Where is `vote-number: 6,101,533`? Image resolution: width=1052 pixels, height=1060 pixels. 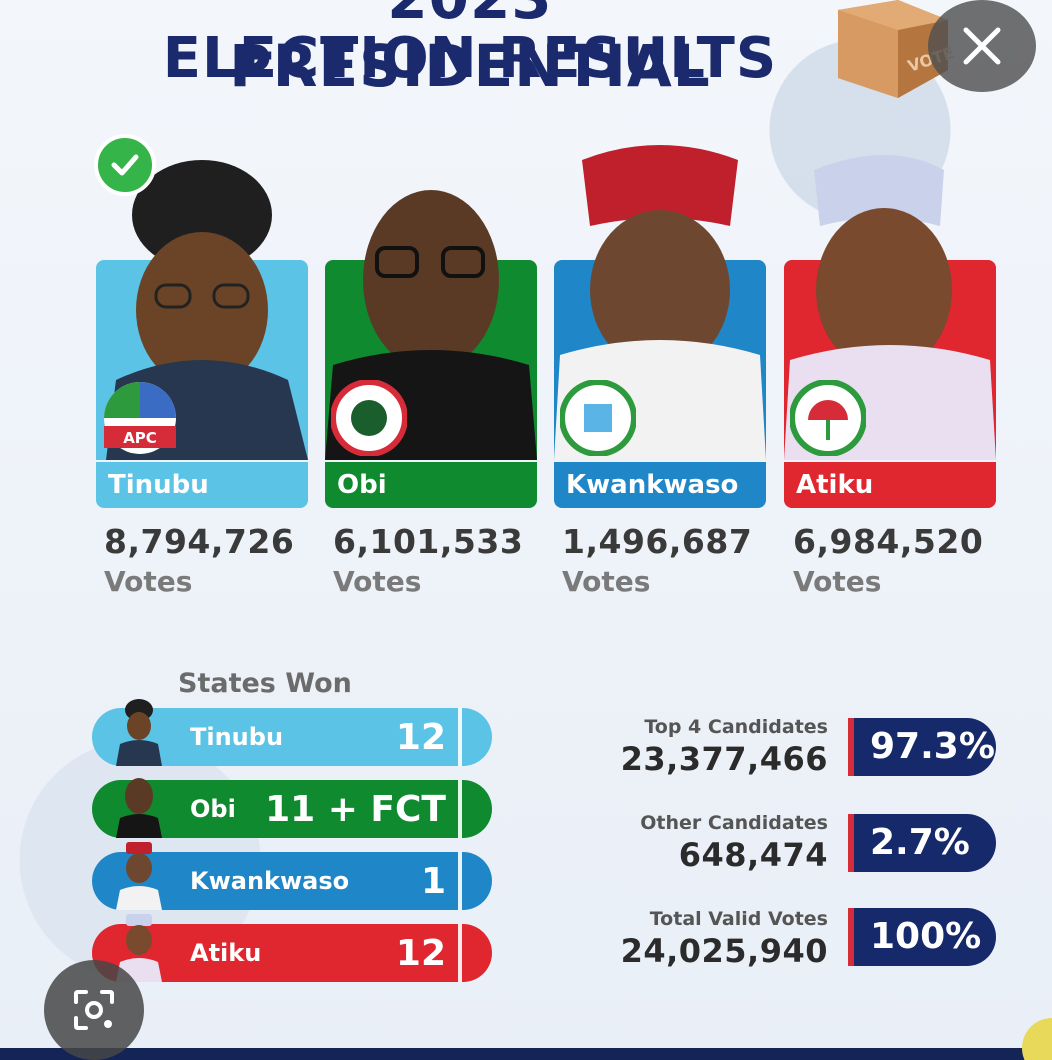
vote-number: 6,101,533 is located at coordinates (428, 541).